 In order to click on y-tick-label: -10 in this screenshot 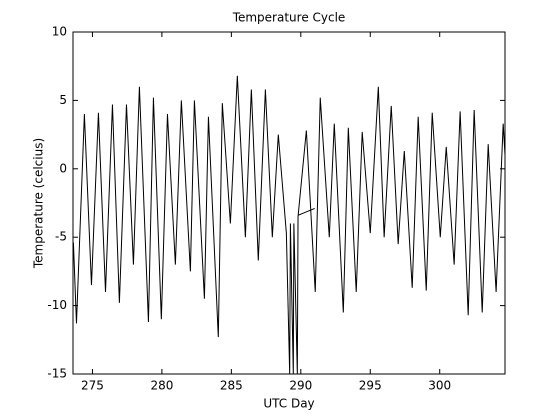, I will do `click(57, 305)`.